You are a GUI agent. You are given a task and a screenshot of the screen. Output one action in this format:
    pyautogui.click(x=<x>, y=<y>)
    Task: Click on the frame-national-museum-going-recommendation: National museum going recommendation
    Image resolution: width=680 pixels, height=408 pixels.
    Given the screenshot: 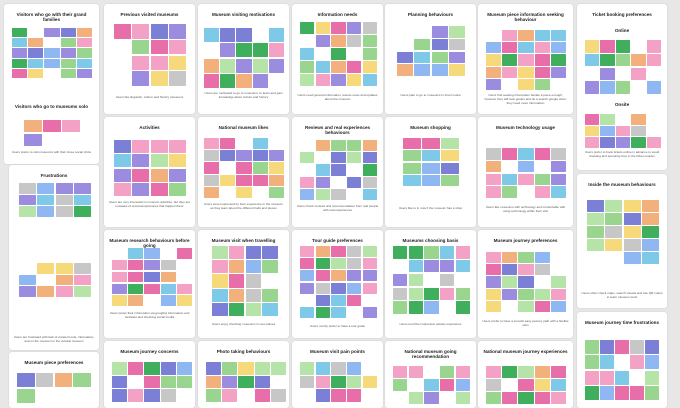 What is the action you would take?
    pyautogui.click(x=430, y=374)
    